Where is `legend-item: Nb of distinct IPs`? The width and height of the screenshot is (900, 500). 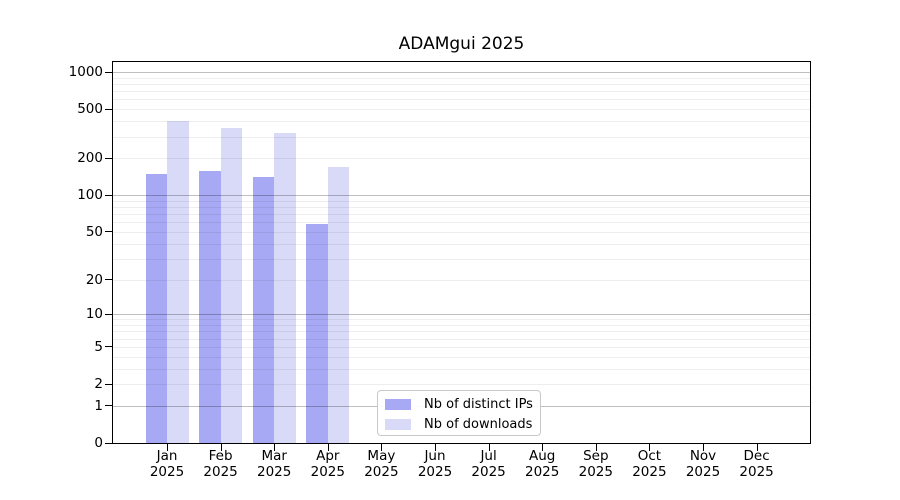 legend-item: Nb of distinct IPs is located at coordinates (459, 404).